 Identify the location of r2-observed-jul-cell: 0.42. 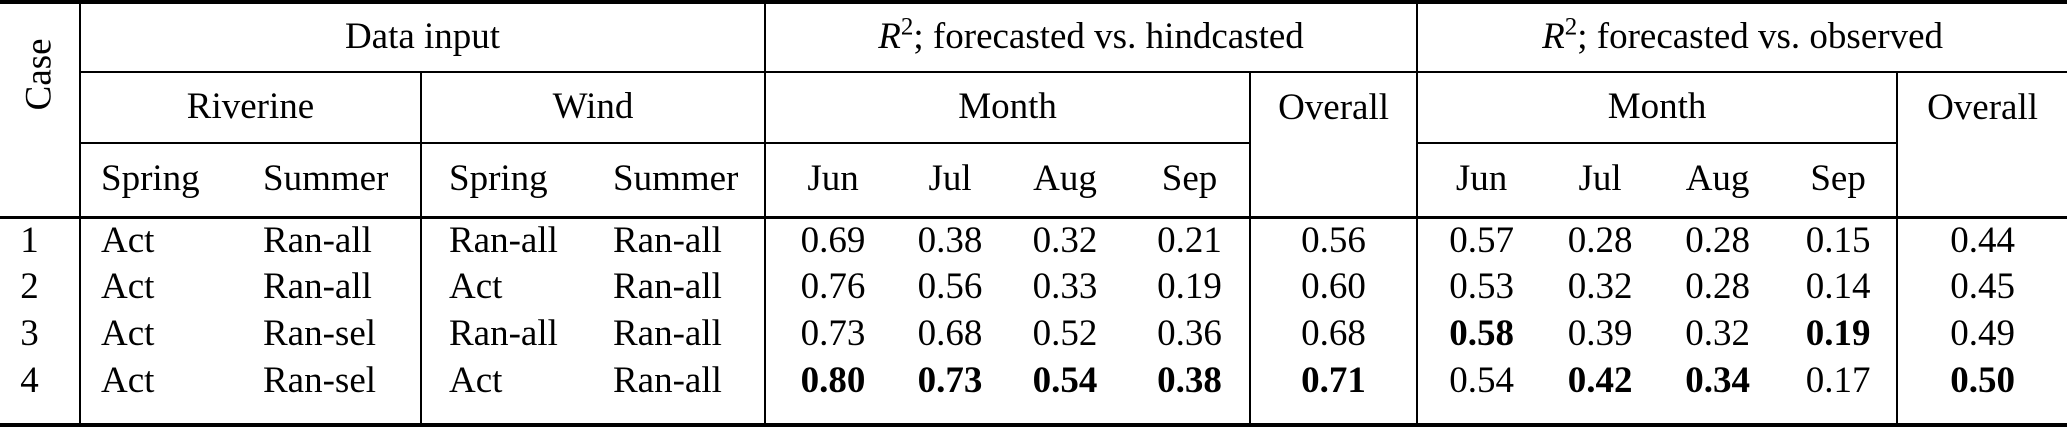
(1600, 381).